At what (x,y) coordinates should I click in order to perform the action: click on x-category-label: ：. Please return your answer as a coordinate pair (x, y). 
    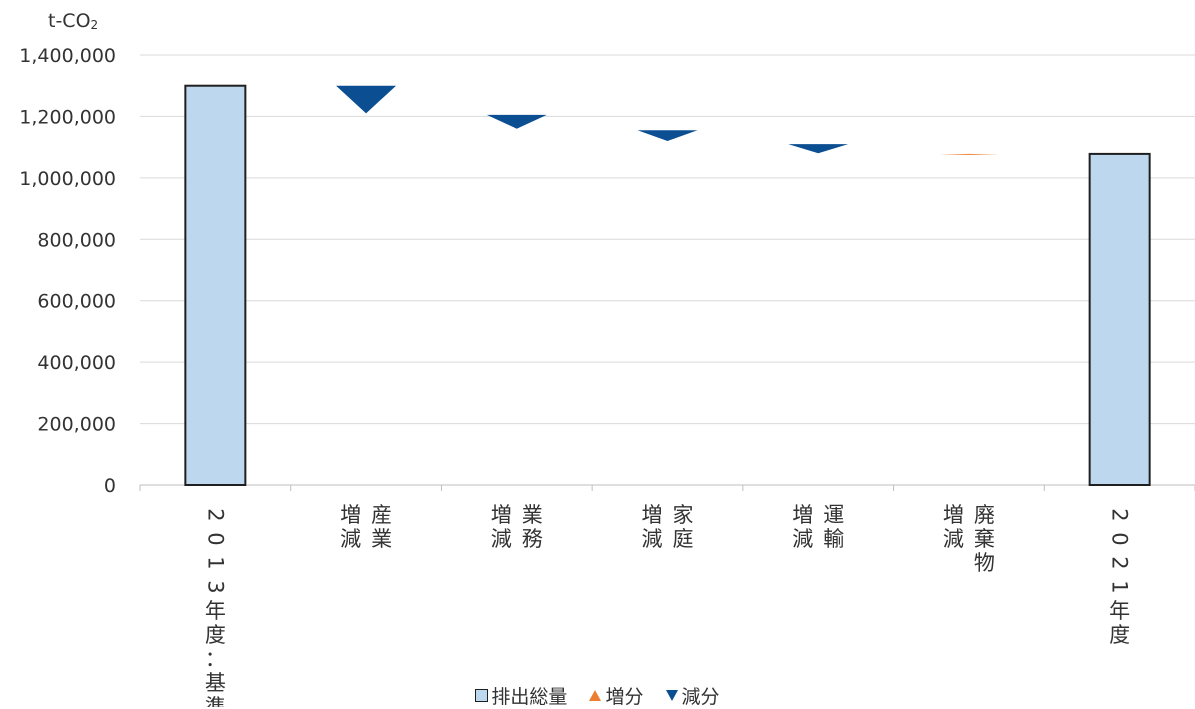
    Looking at the image, I should click on (215, 659).